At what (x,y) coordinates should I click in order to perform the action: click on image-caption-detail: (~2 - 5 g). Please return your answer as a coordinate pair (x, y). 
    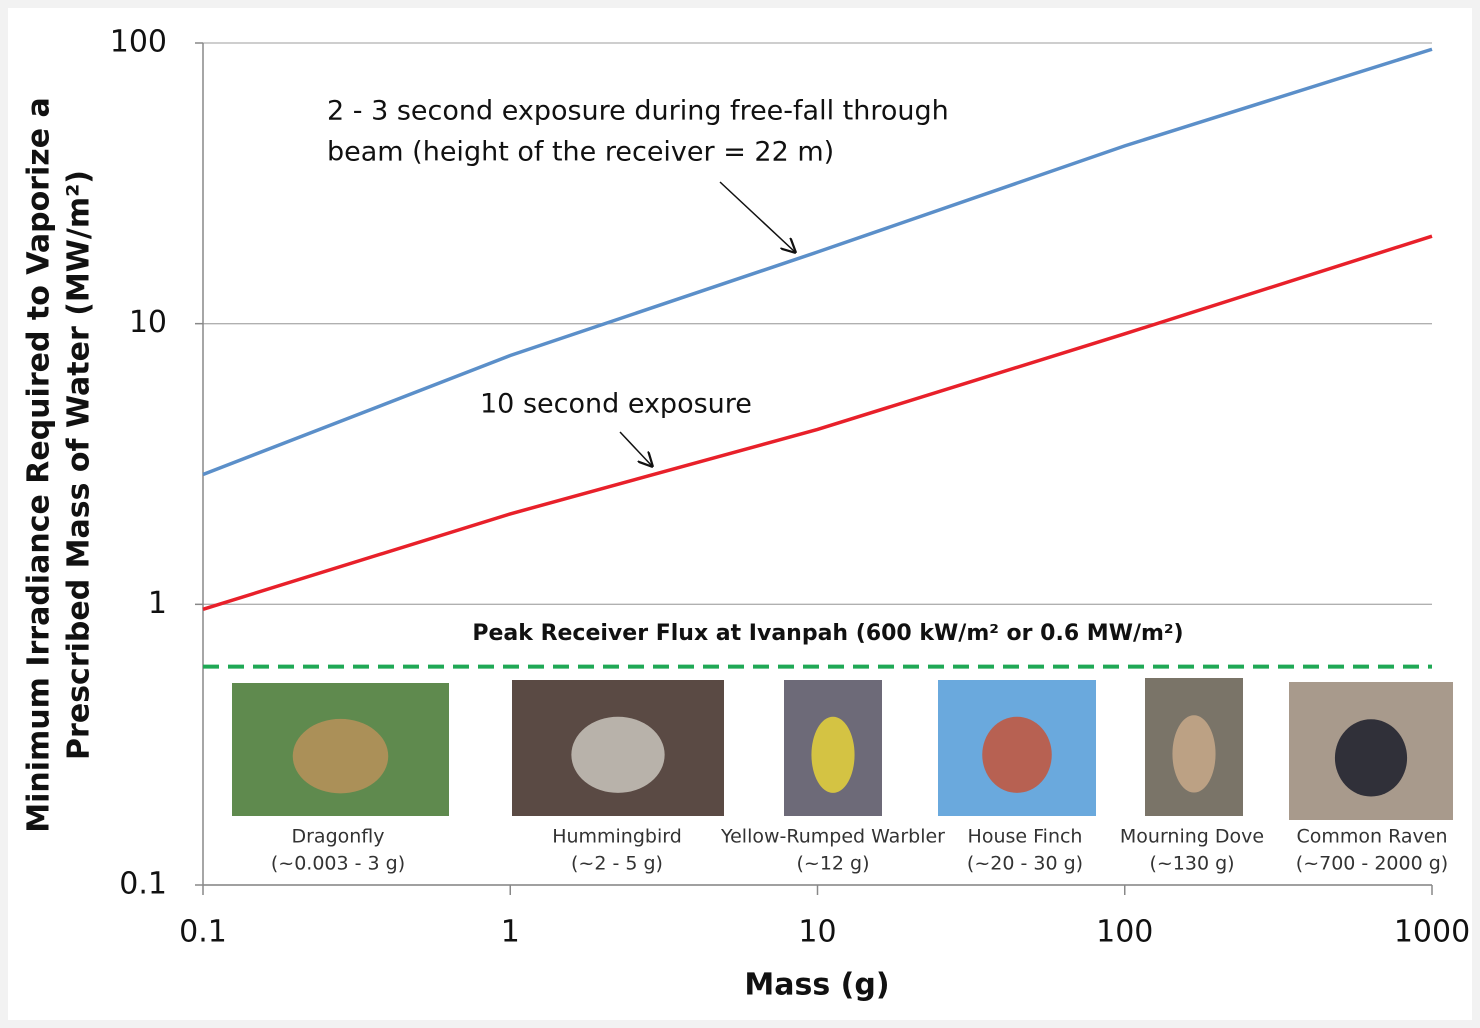
    Looking at the image, I should click on (617, 864).